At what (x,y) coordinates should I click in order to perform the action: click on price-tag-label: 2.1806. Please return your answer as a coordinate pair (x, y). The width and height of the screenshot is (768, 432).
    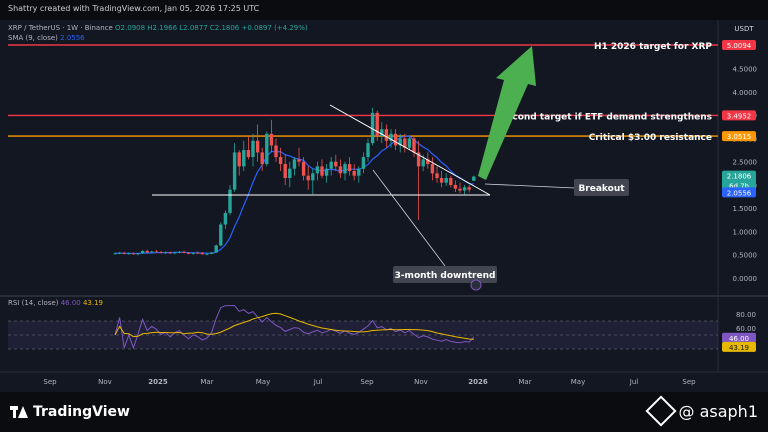
    Looking at the image, I should click on (739, 177).